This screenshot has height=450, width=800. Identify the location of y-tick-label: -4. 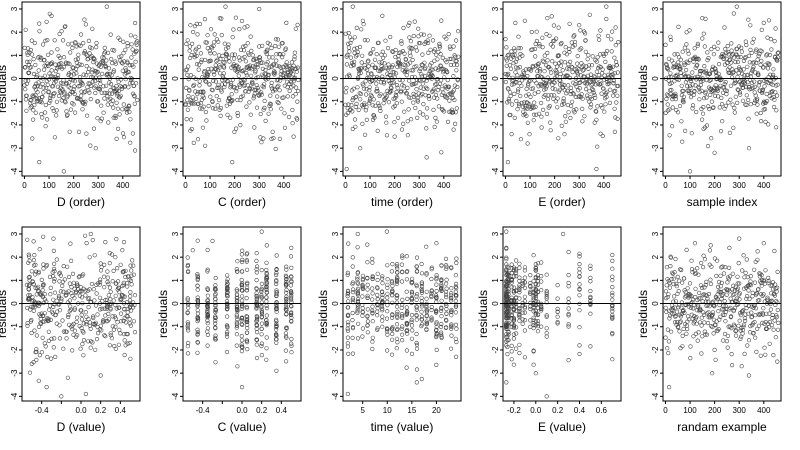
(335, 171).